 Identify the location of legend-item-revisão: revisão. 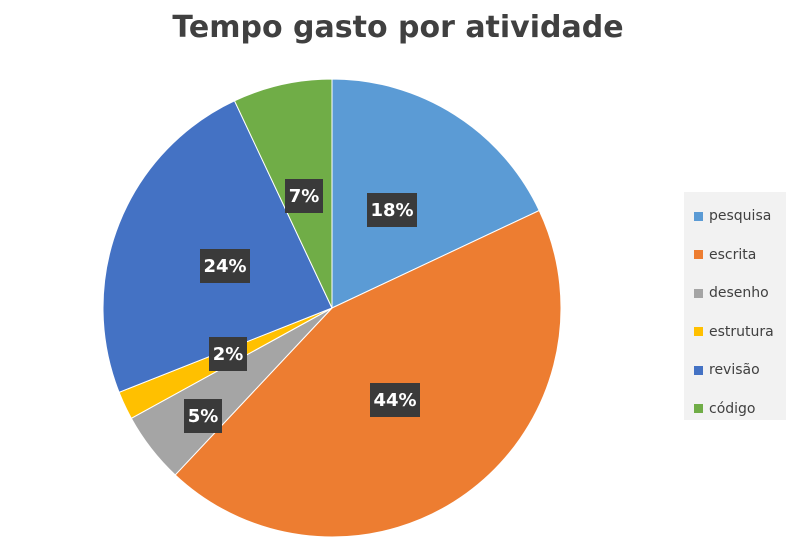
(727, 370).